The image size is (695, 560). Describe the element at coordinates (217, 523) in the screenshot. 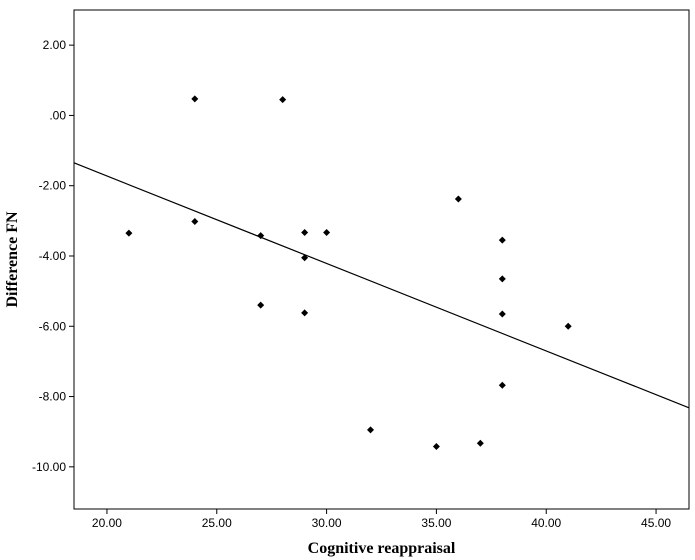

I see `x-tick-label: 25.00` at that location.